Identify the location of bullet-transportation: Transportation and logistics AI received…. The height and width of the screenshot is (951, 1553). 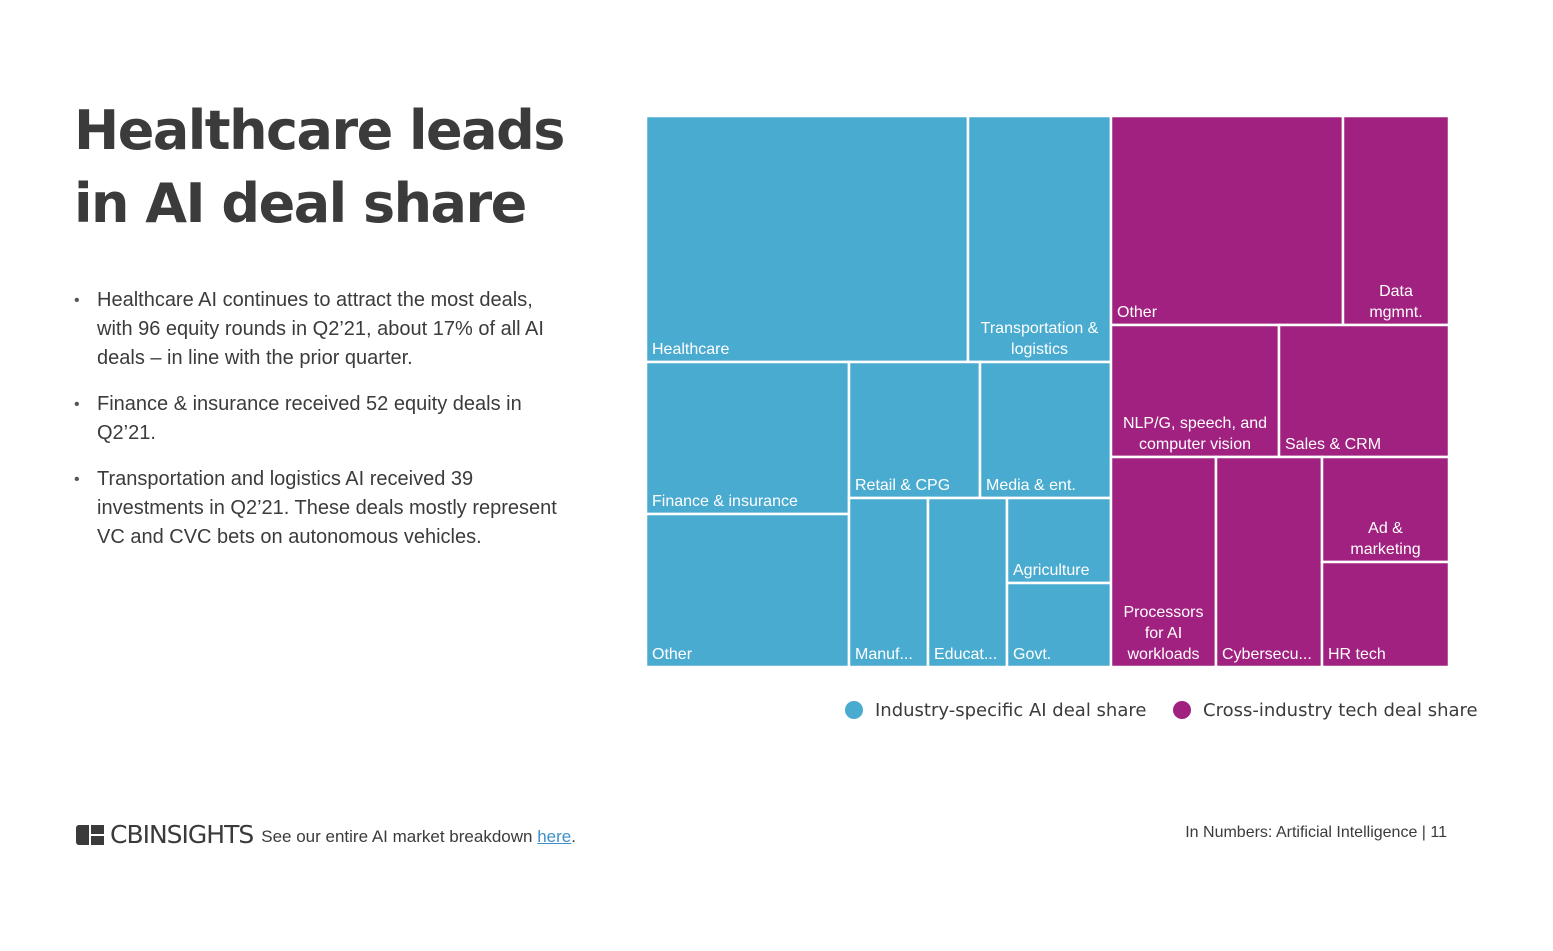
(319, 508).